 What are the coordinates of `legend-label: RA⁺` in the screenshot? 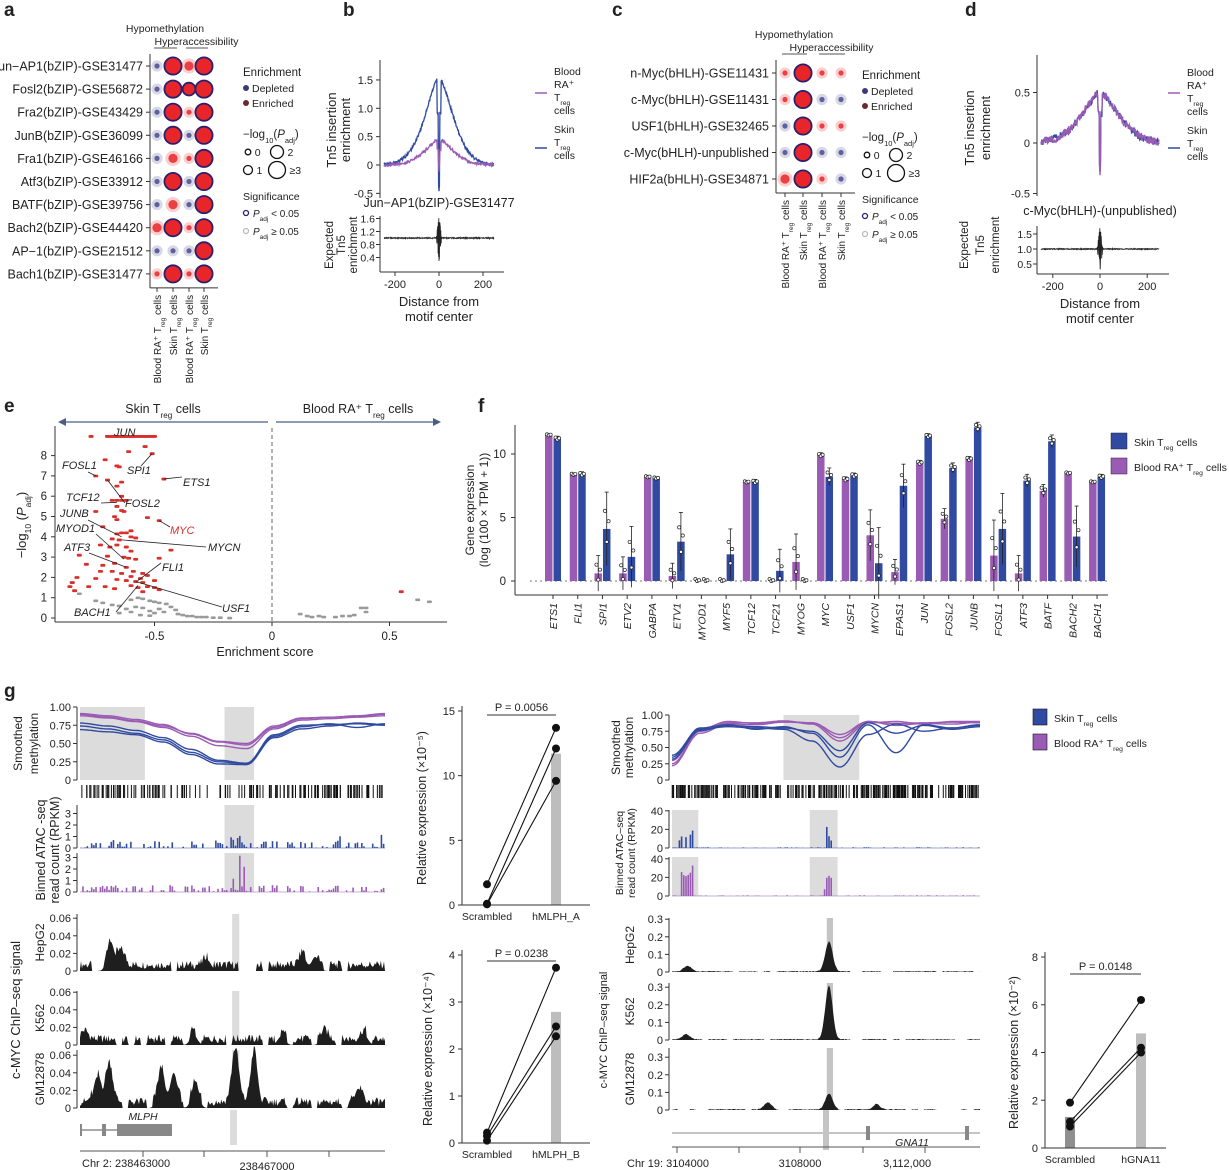 It's located at (1197, 86).